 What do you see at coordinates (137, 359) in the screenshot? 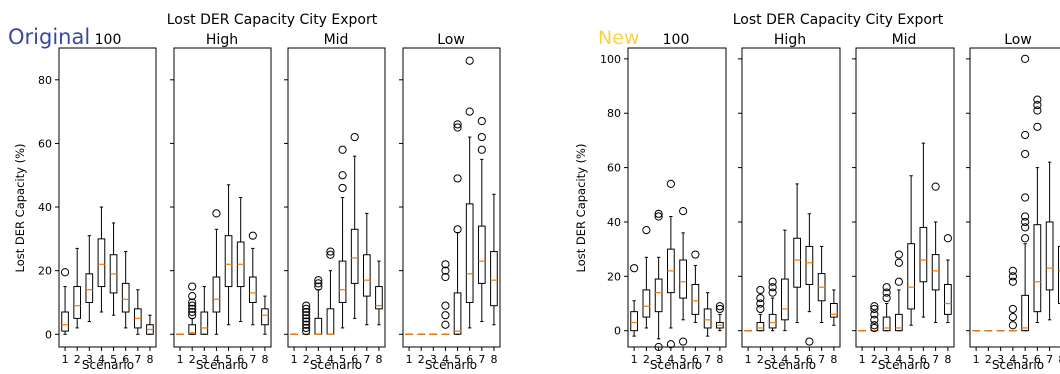
I see `original-panel-100-x-tick-label: 7` at bounding box center [137, 359].